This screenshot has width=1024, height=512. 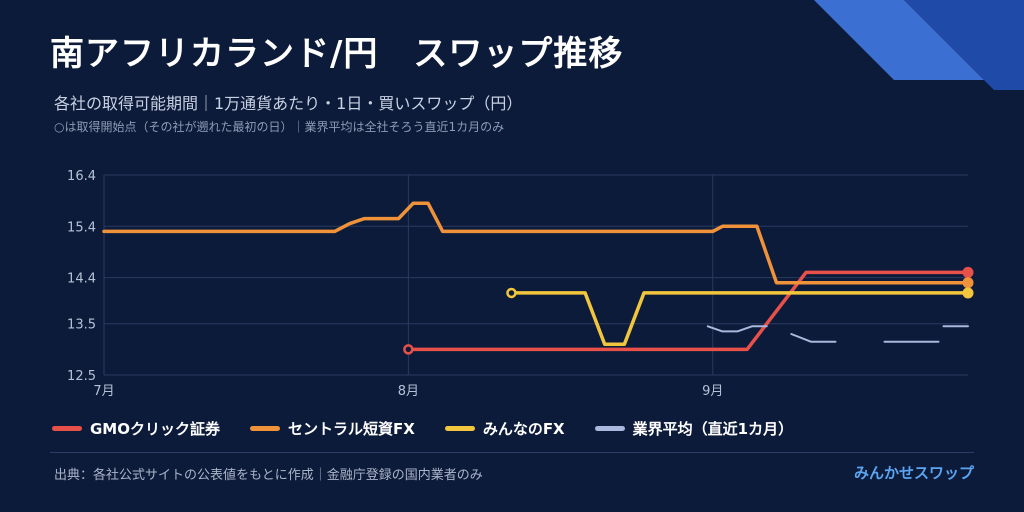 I want to click on y-tick-label: 12.5, so click(x=81, y=376).